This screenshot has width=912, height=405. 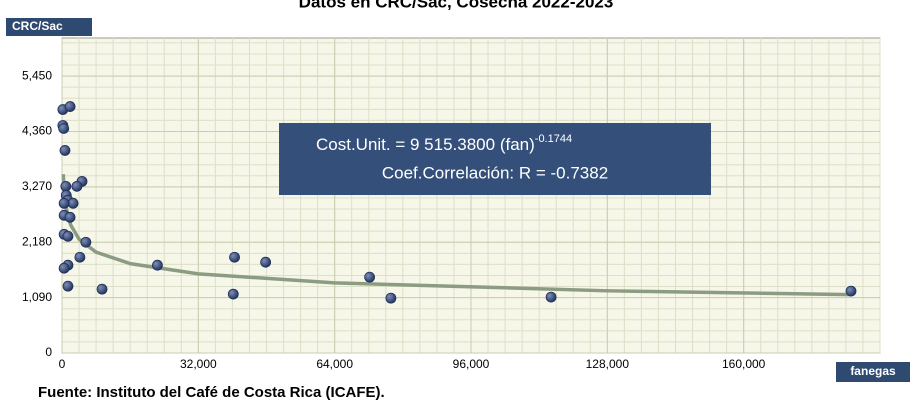 I want to click on x-tick-label: 128,000, so click(x=608, y=364).